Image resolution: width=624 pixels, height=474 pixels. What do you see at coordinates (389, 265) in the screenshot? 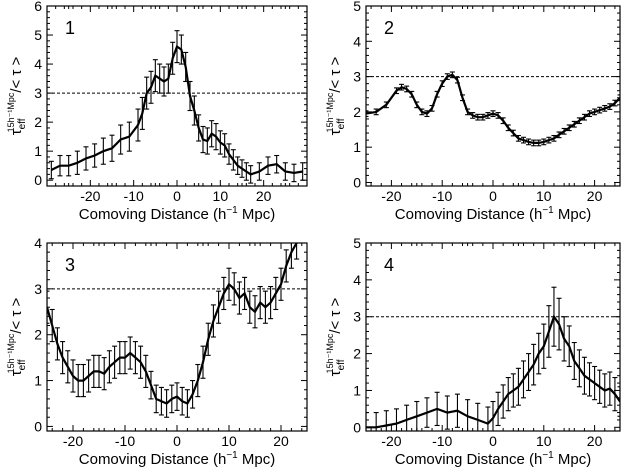
I see `panel-label: 4` at bounding box center [389, 265].